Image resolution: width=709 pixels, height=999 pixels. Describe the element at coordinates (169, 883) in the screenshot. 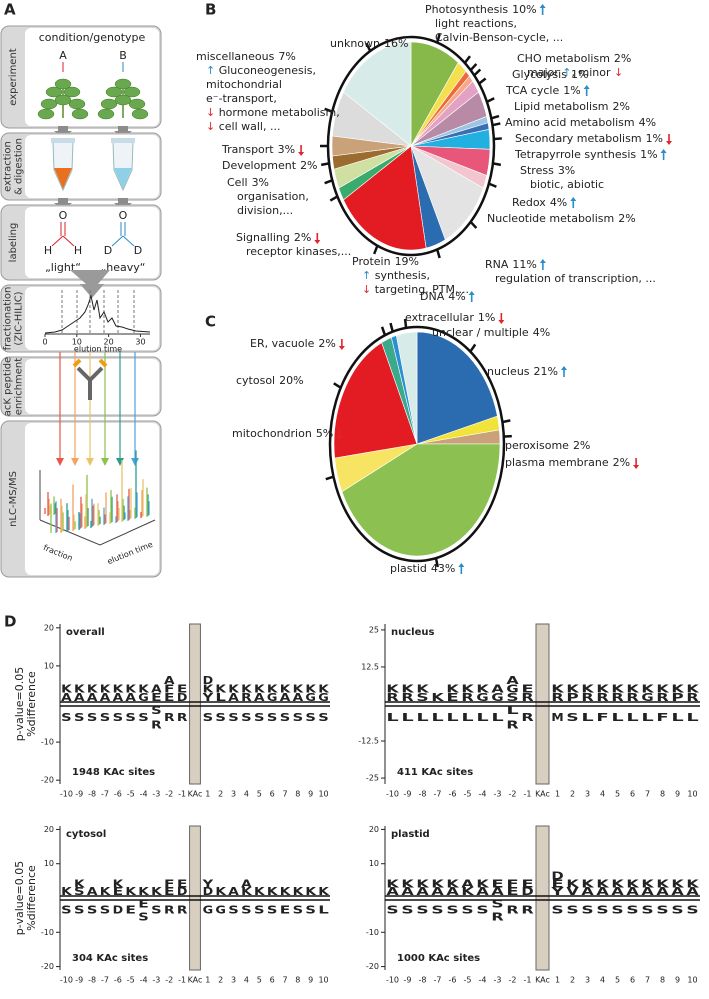

I see `logo-letter: F` at that location.